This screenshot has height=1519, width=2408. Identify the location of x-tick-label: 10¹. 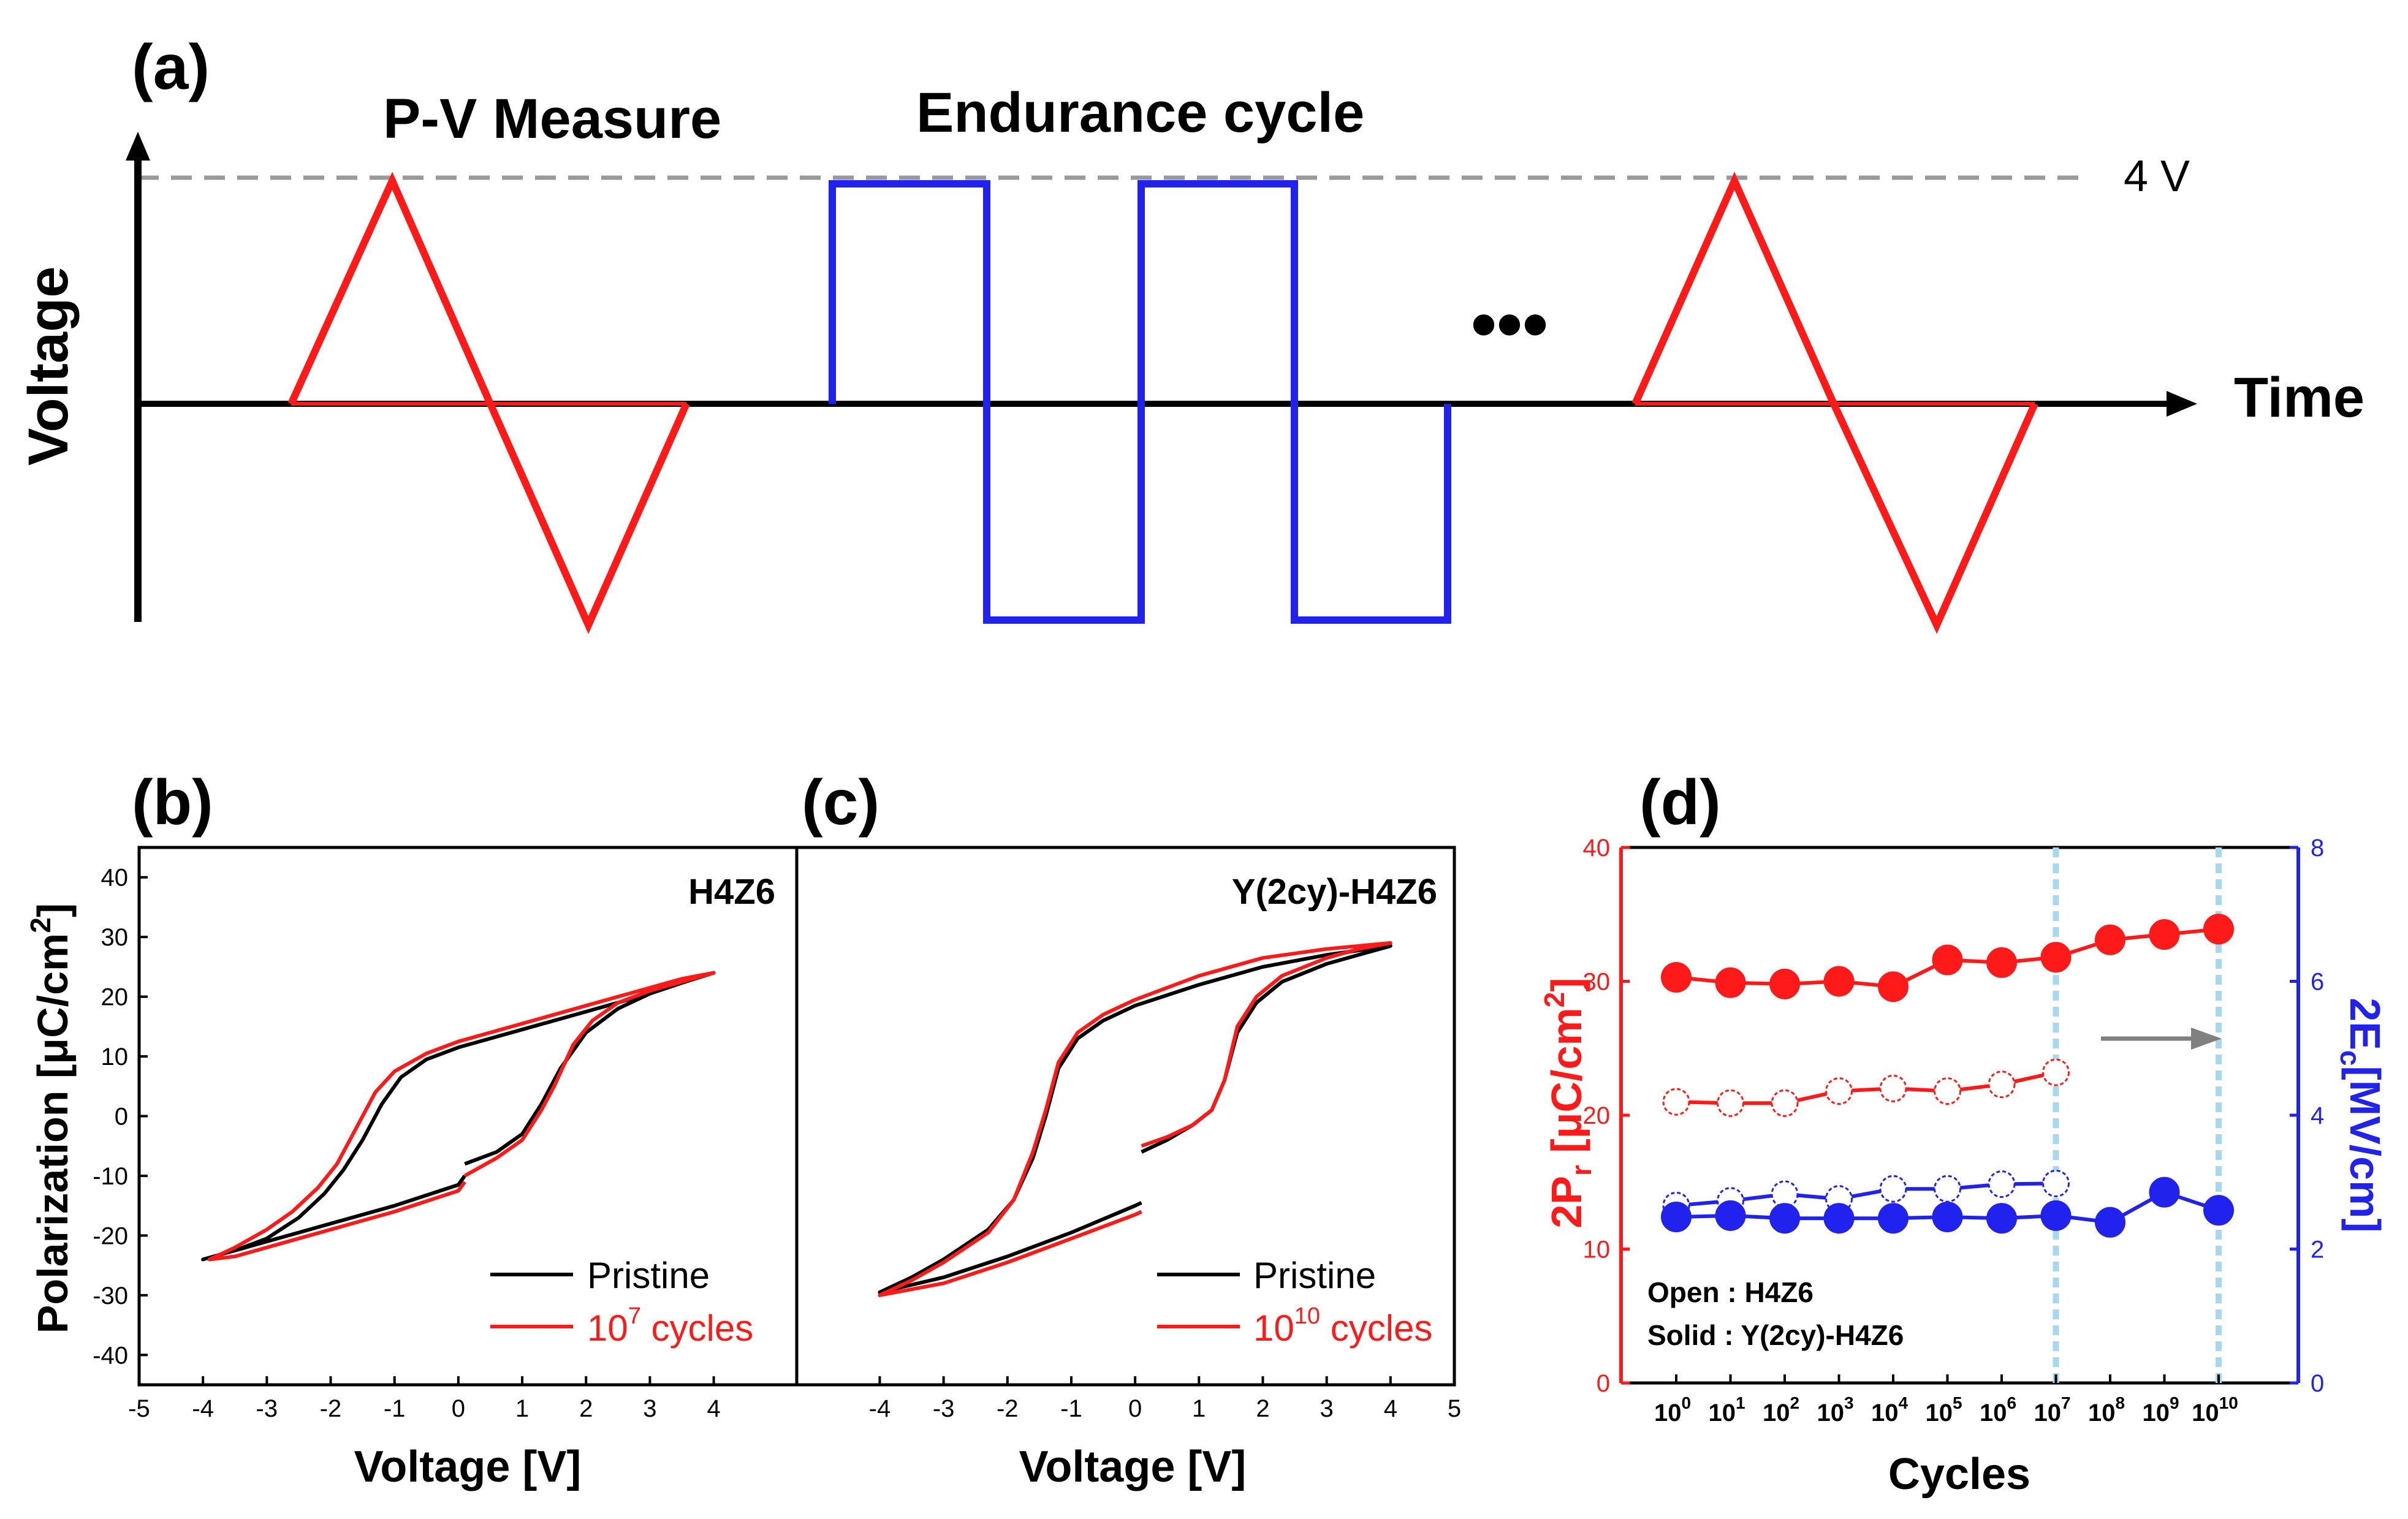
(1726, 1409).